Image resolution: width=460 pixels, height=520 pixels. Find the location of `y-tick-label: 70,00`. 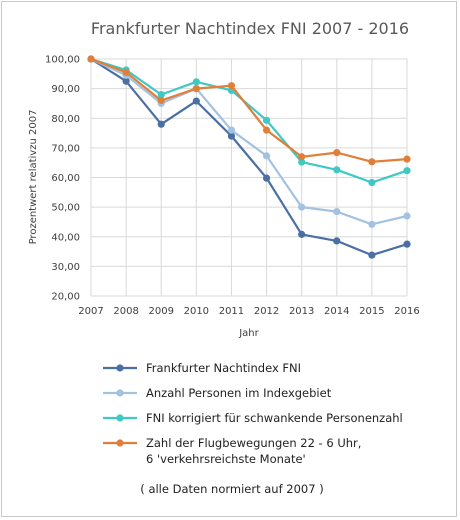

y-tick-label: 70,00 is located at coordinates (65, 148).